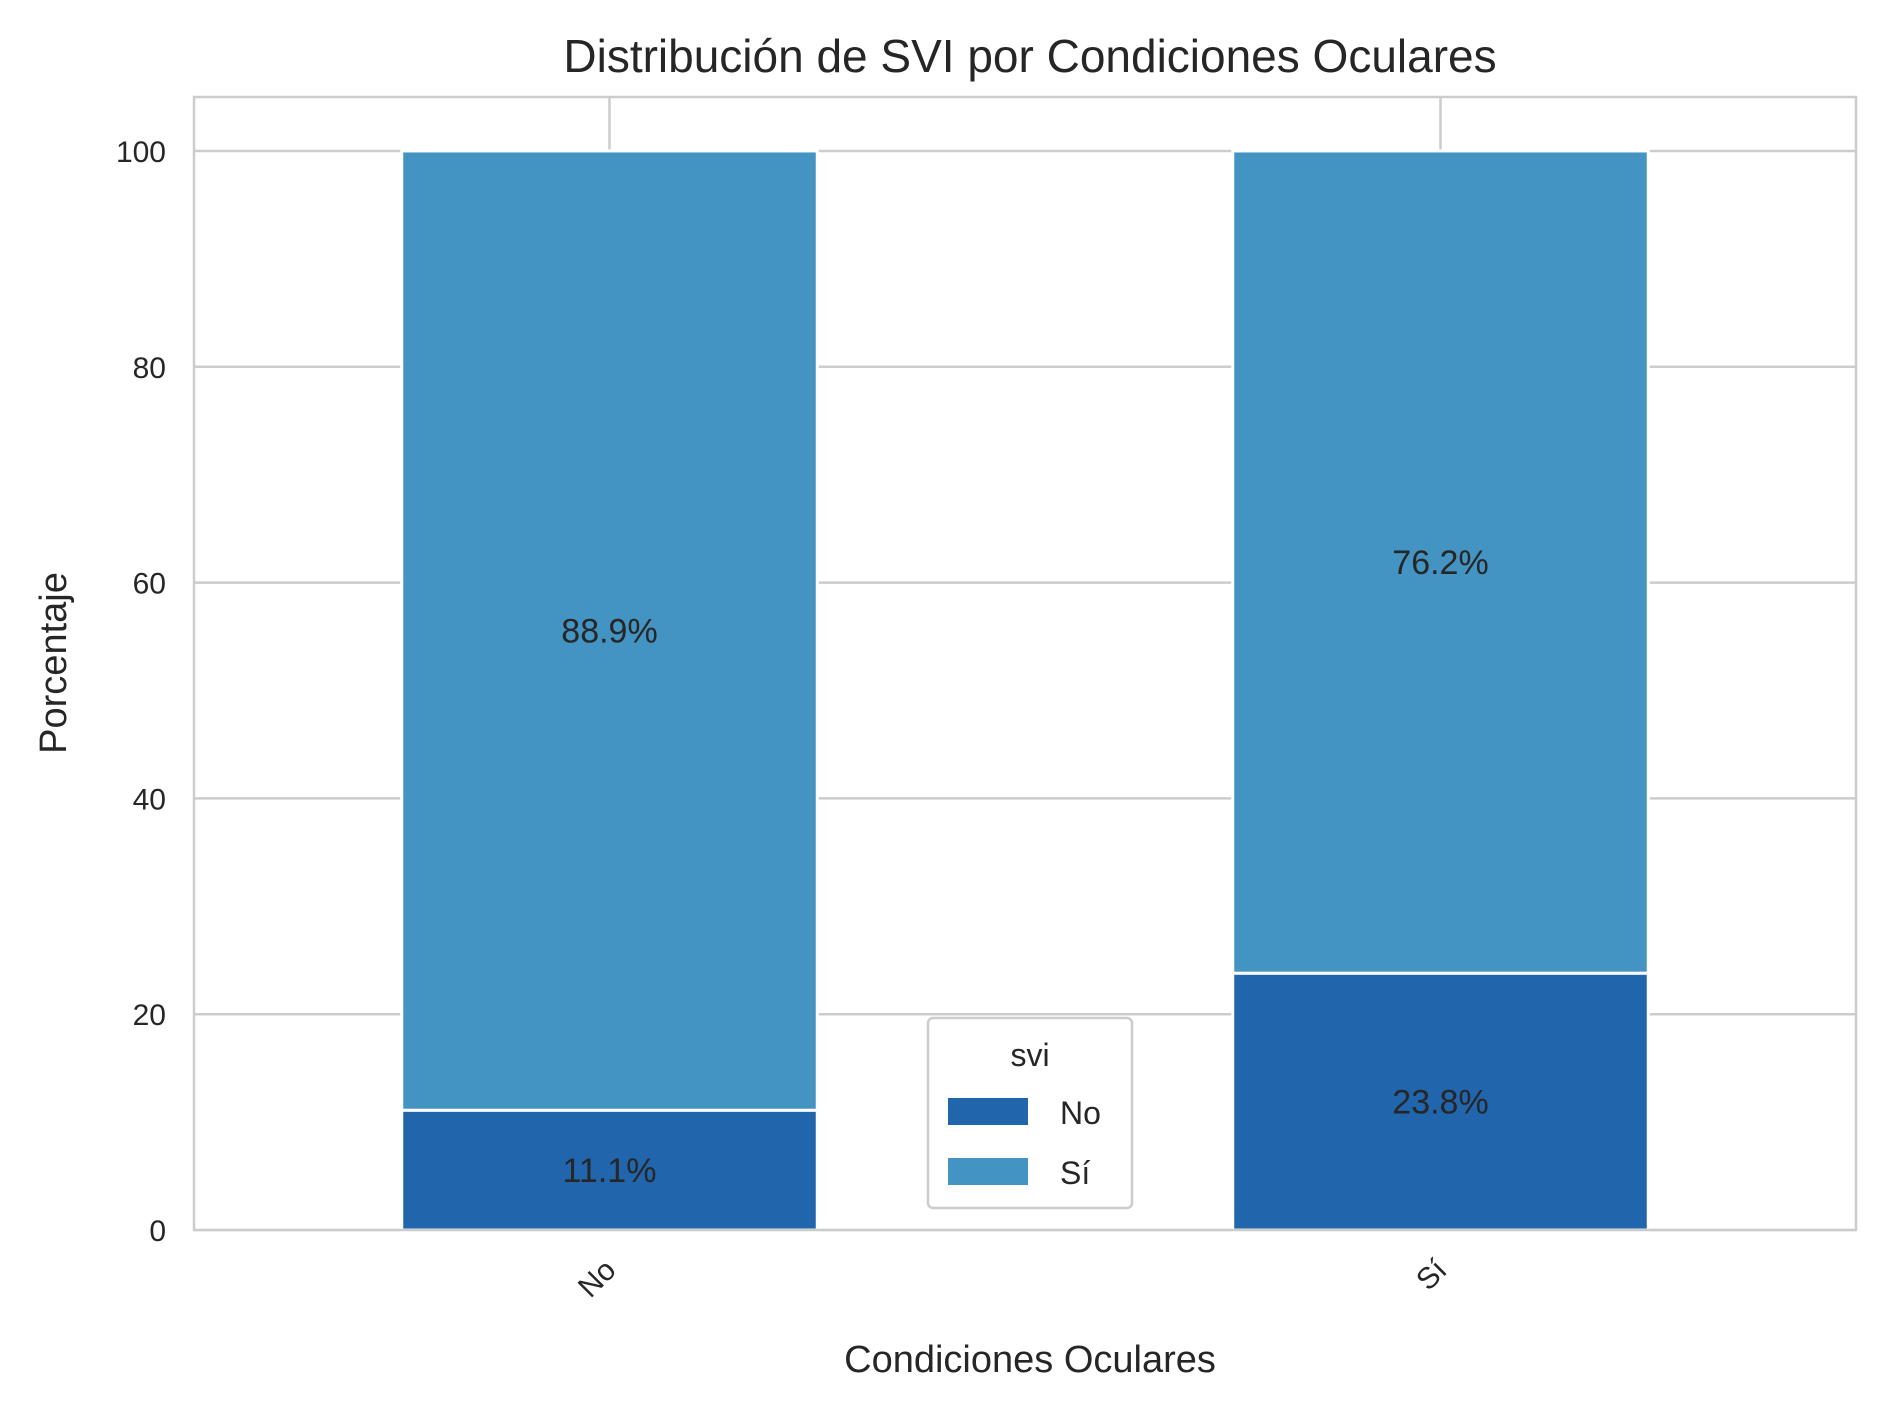  I want to click on legend-entry-label: No, so click(1080, 1113).